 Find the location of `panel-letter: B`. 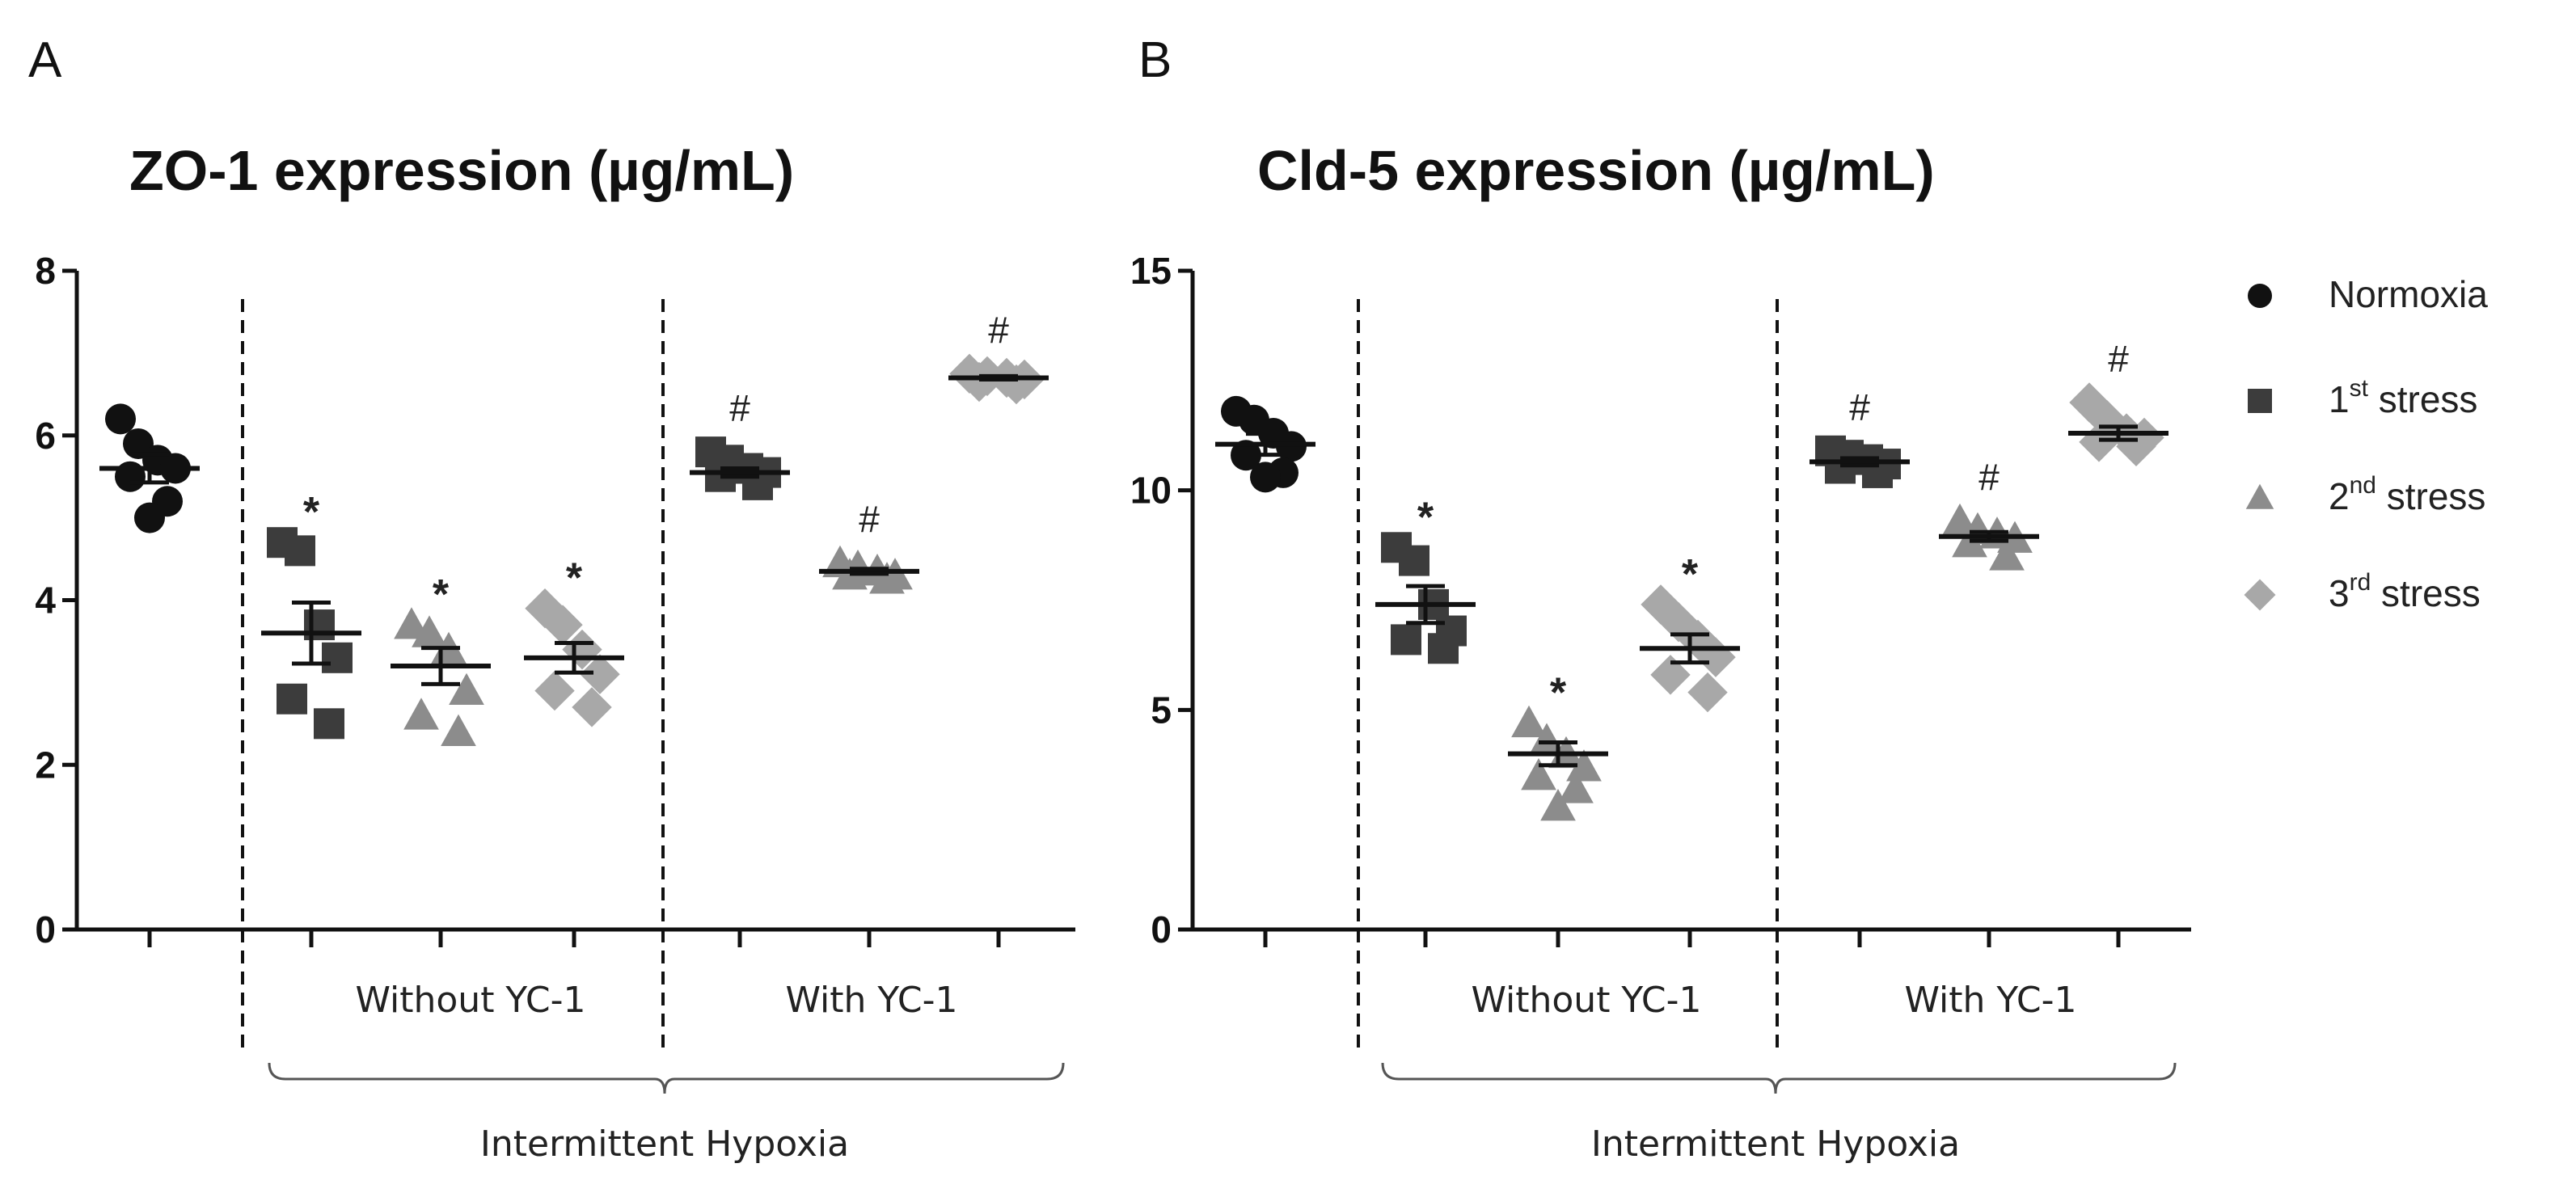

panel-letter: B is located at coordinates (1155, 60).